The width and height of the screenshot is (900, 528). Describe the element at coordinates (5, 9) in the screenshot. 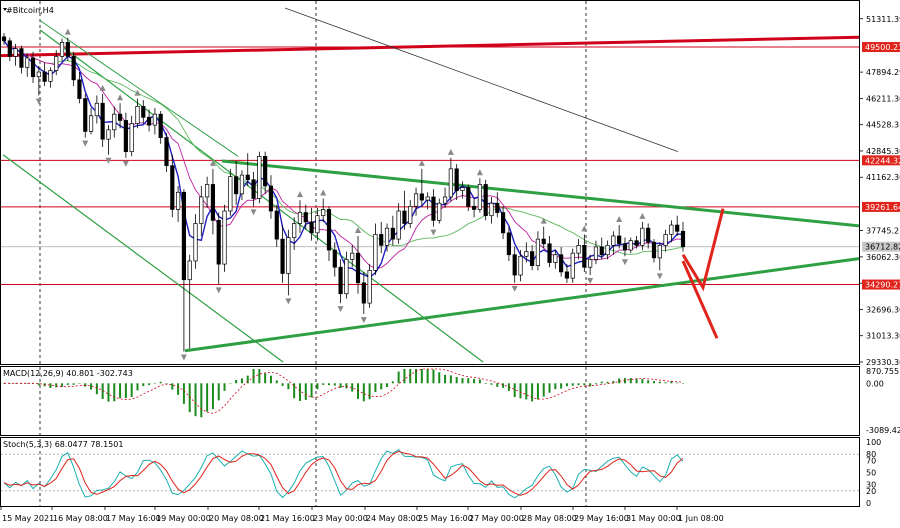

I see `title-dropdown-icon` at that location.